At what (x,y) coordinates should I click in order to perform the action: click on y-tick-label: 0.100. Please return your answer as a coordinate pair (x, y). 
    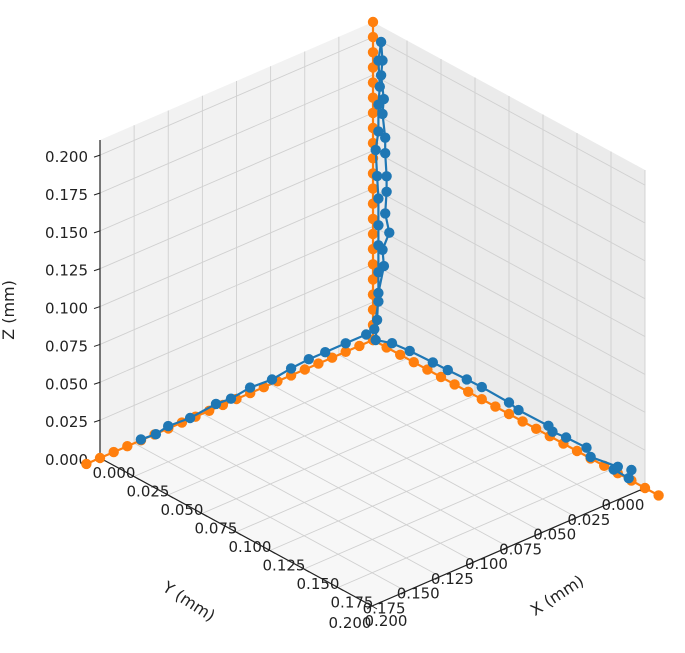
    Looking at the image, I should click on (486, 564).